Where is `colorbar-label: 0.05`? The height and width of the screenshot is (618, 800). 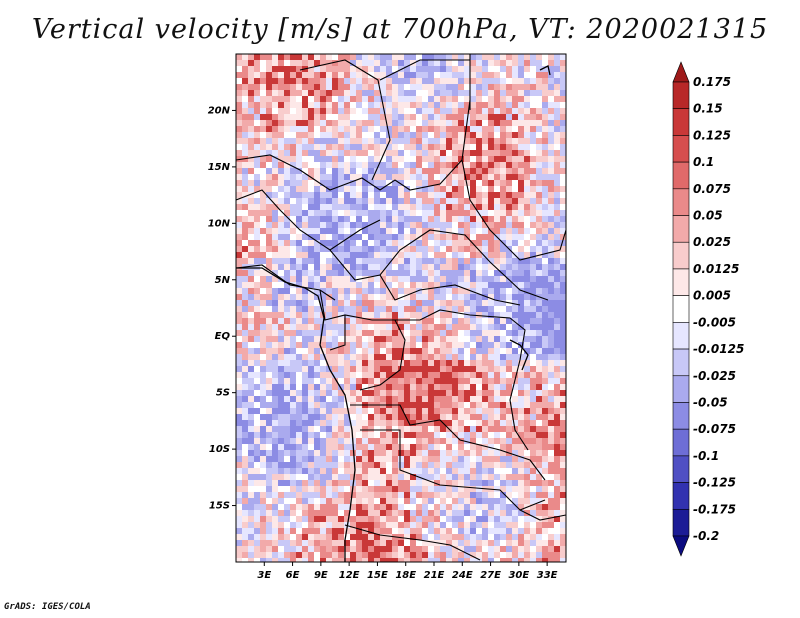 colorbar-label: 0.05 is located at coordinates (708, 216).